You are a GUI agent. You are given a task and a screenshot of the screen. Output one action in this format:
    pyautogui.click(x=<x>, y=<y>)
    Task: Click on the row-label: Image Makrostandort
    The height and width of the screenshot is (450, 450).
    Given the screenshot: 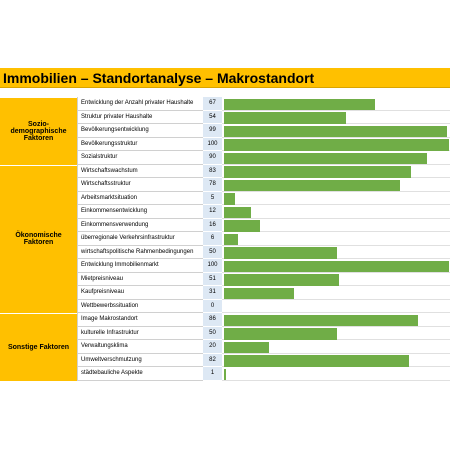 What is the action you would take?
    pyautogui.click(x=140, y=320)
    